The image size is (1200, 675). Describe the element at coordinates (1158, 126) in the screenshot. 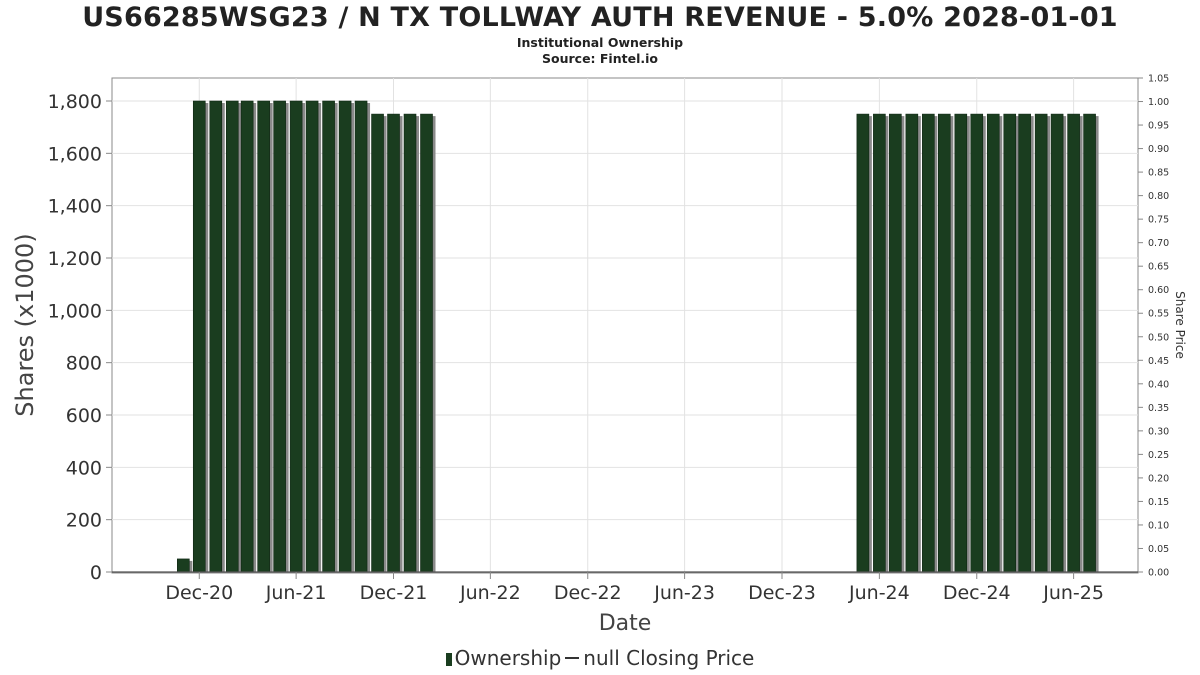

I see `y2-tick-label: 0.95` at that location.